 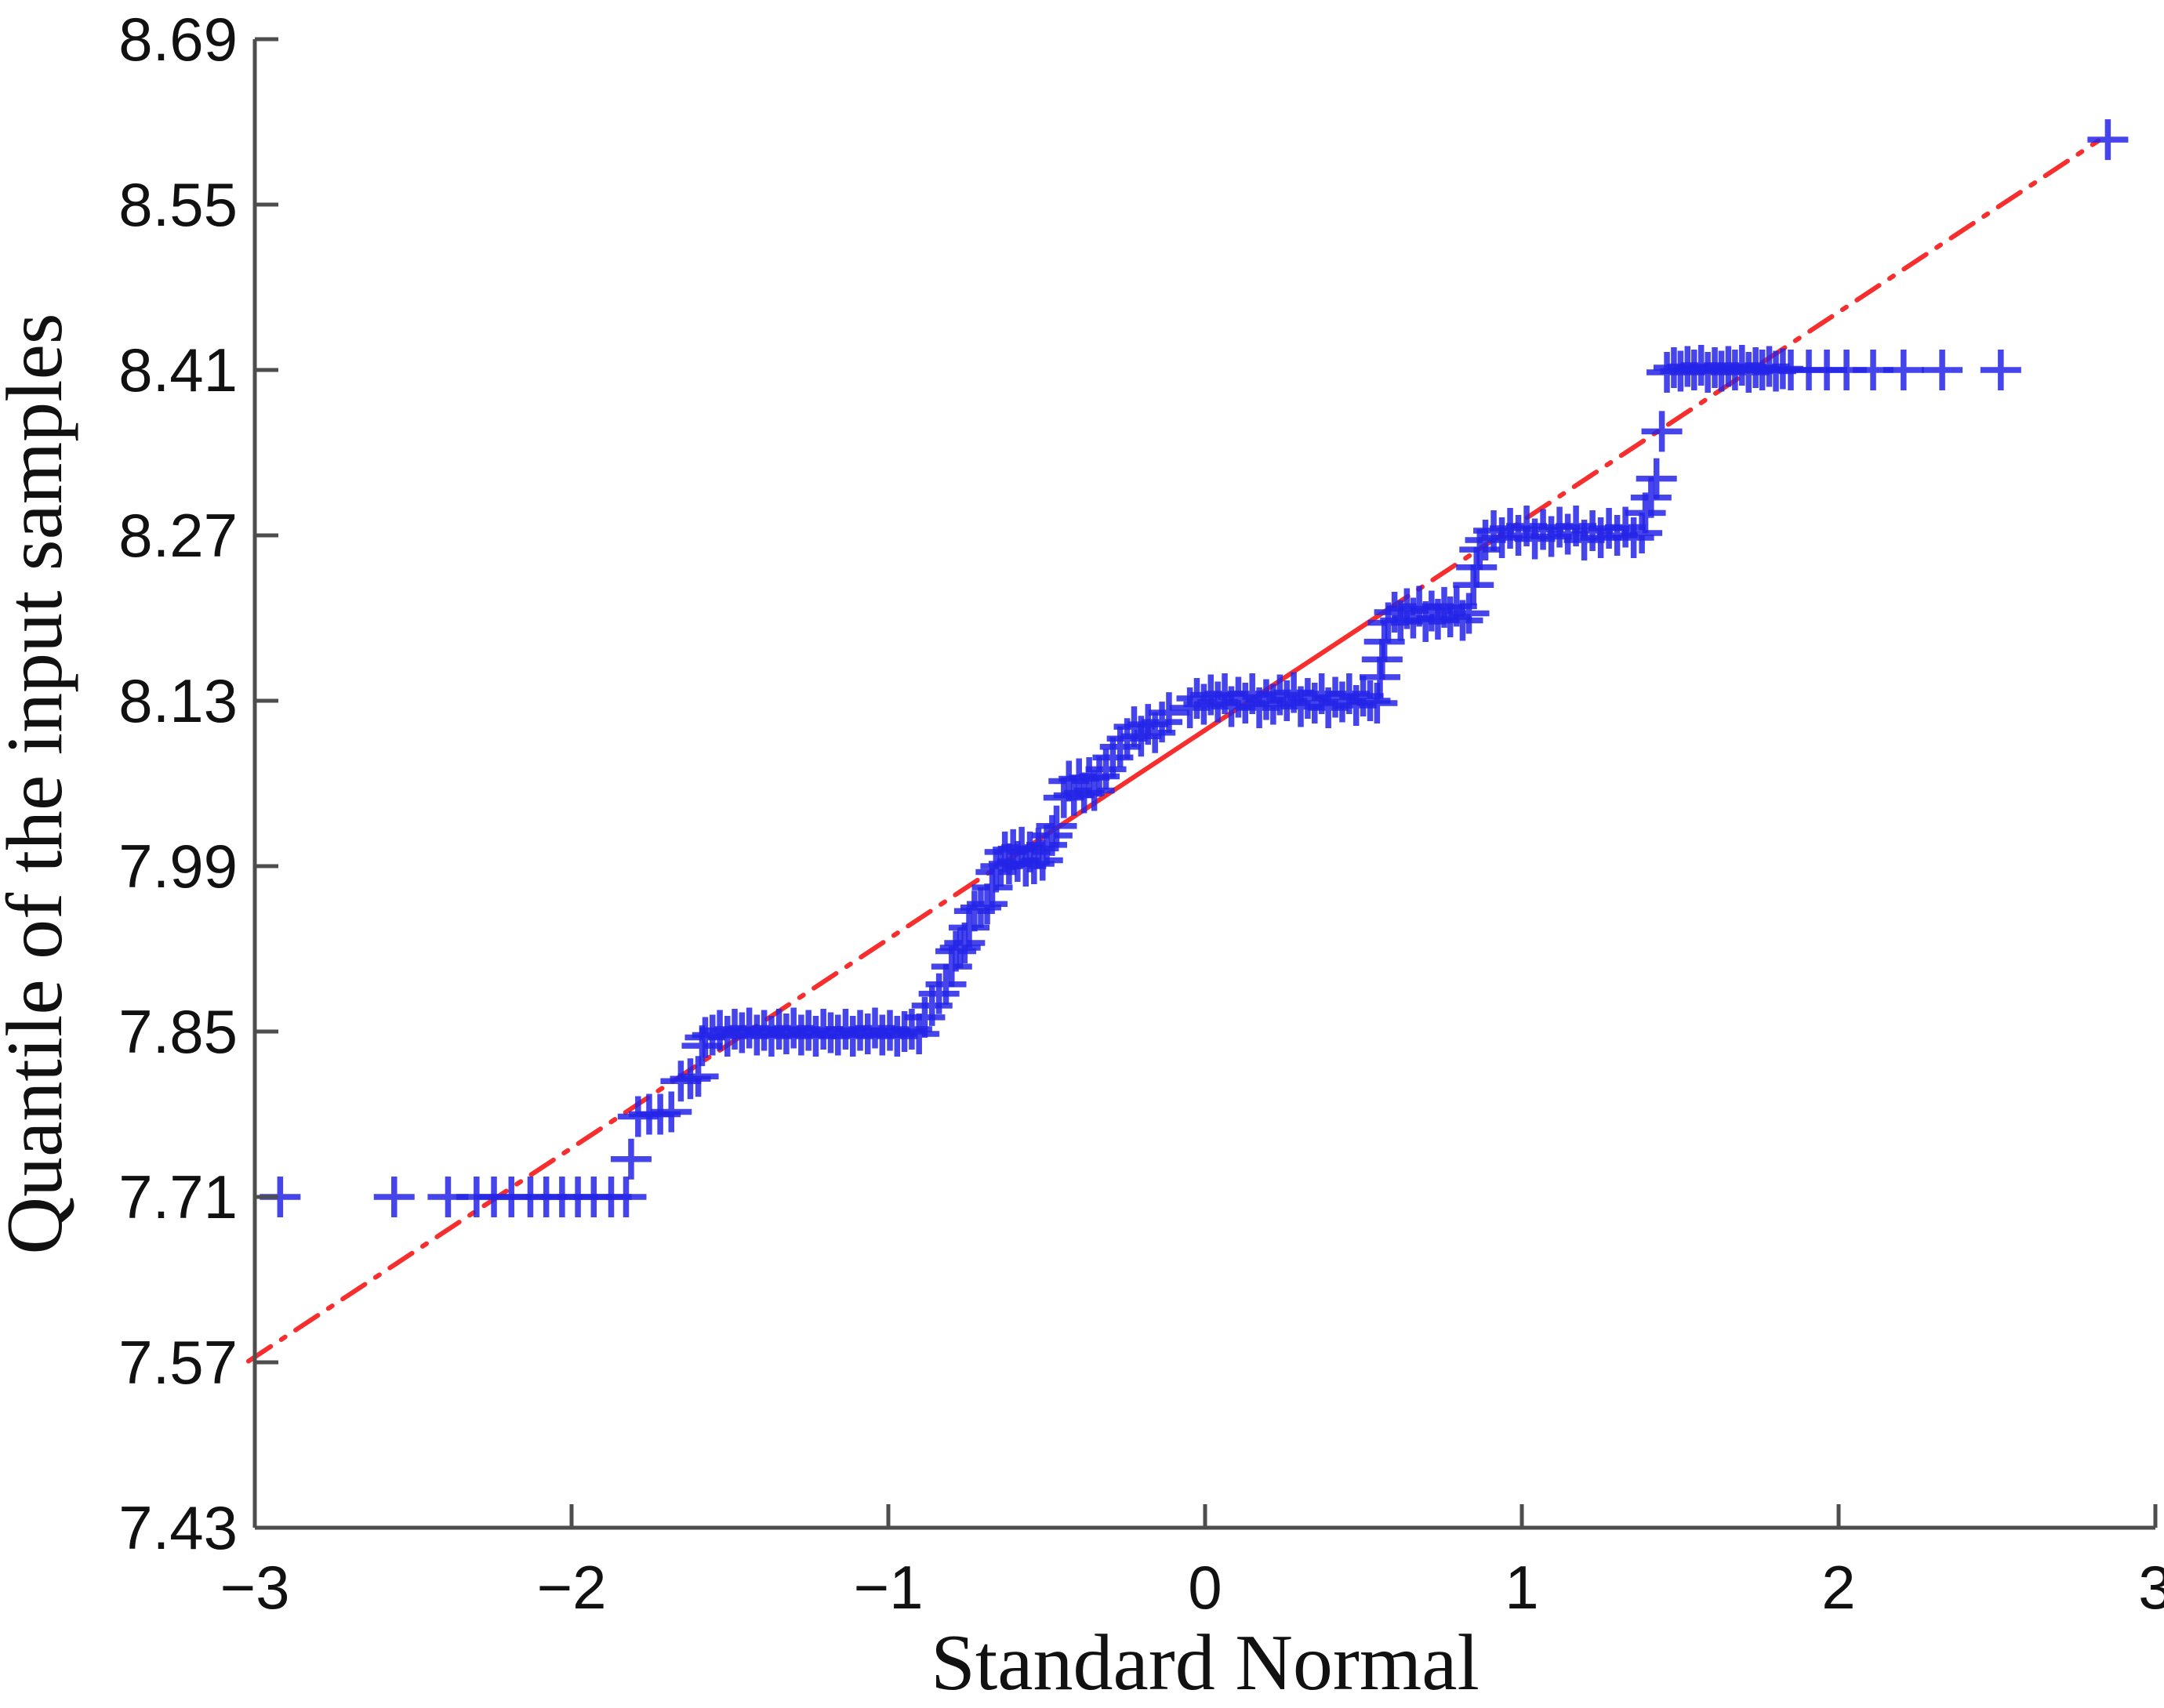 What do you see at coordinates (2151, 1587) in the screenshot?
I see `x-tick-label: 3` at bounding box center [2151, 1587].